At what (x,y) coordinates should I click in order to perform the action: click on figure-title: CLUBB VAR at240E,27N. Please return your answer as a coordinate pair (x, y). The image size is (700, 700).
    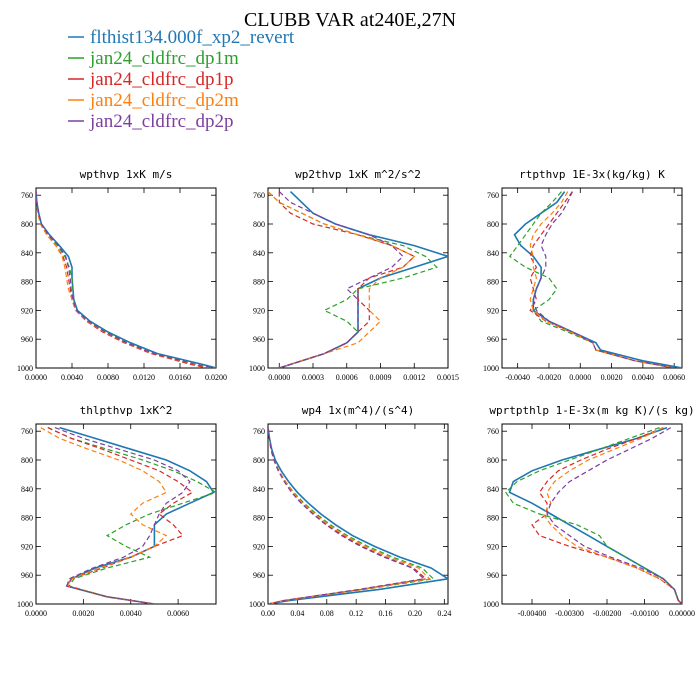
    Looking at the image, I should click on (350, 20).